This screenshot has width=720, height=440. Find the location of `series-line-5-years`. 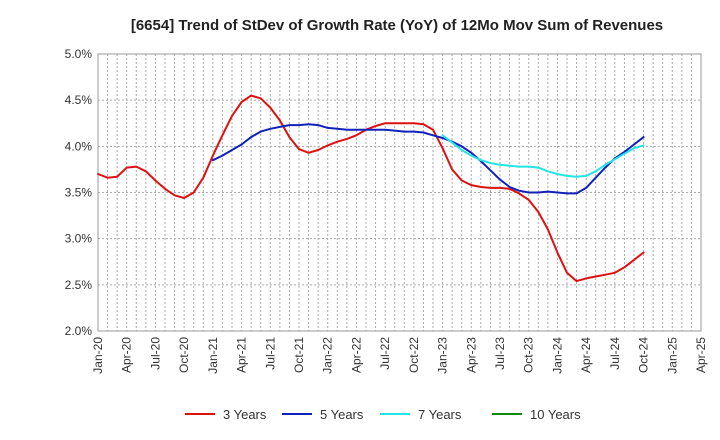

series-line-5-years is located at coordinates (428, 159).